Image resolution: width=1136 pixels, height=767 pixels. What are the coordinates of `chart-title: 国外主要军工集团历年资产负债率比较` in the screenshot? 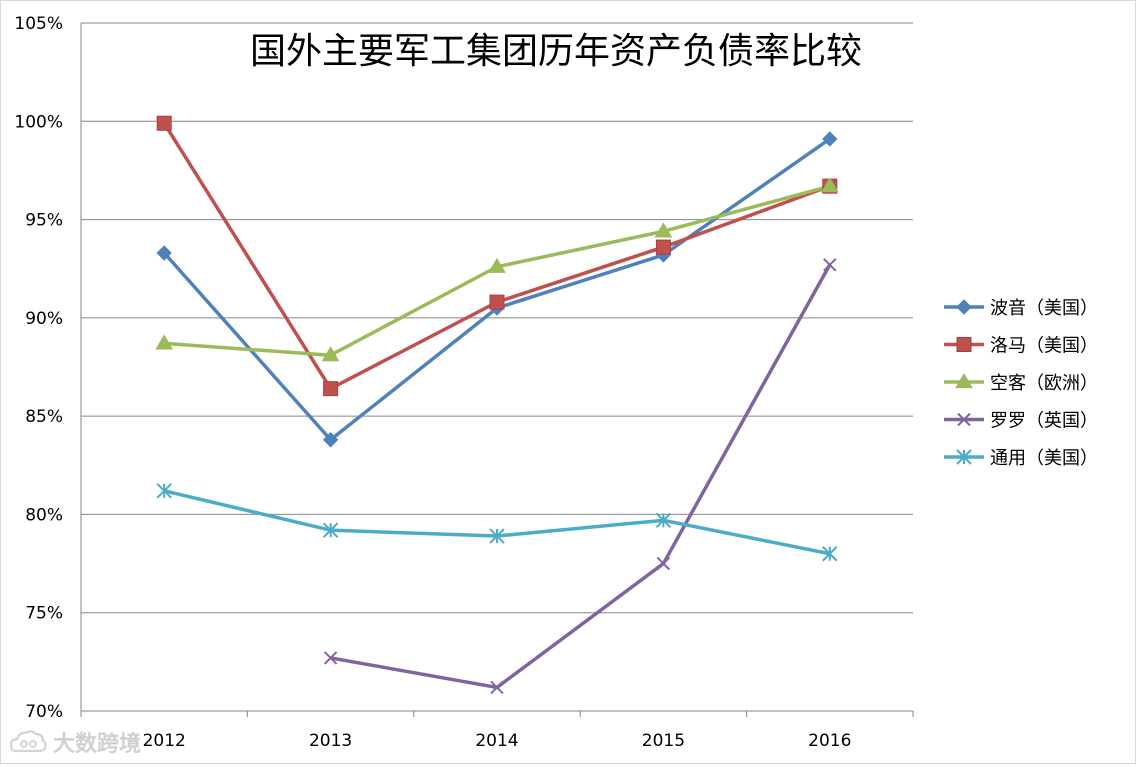 It's located at (556, 51).